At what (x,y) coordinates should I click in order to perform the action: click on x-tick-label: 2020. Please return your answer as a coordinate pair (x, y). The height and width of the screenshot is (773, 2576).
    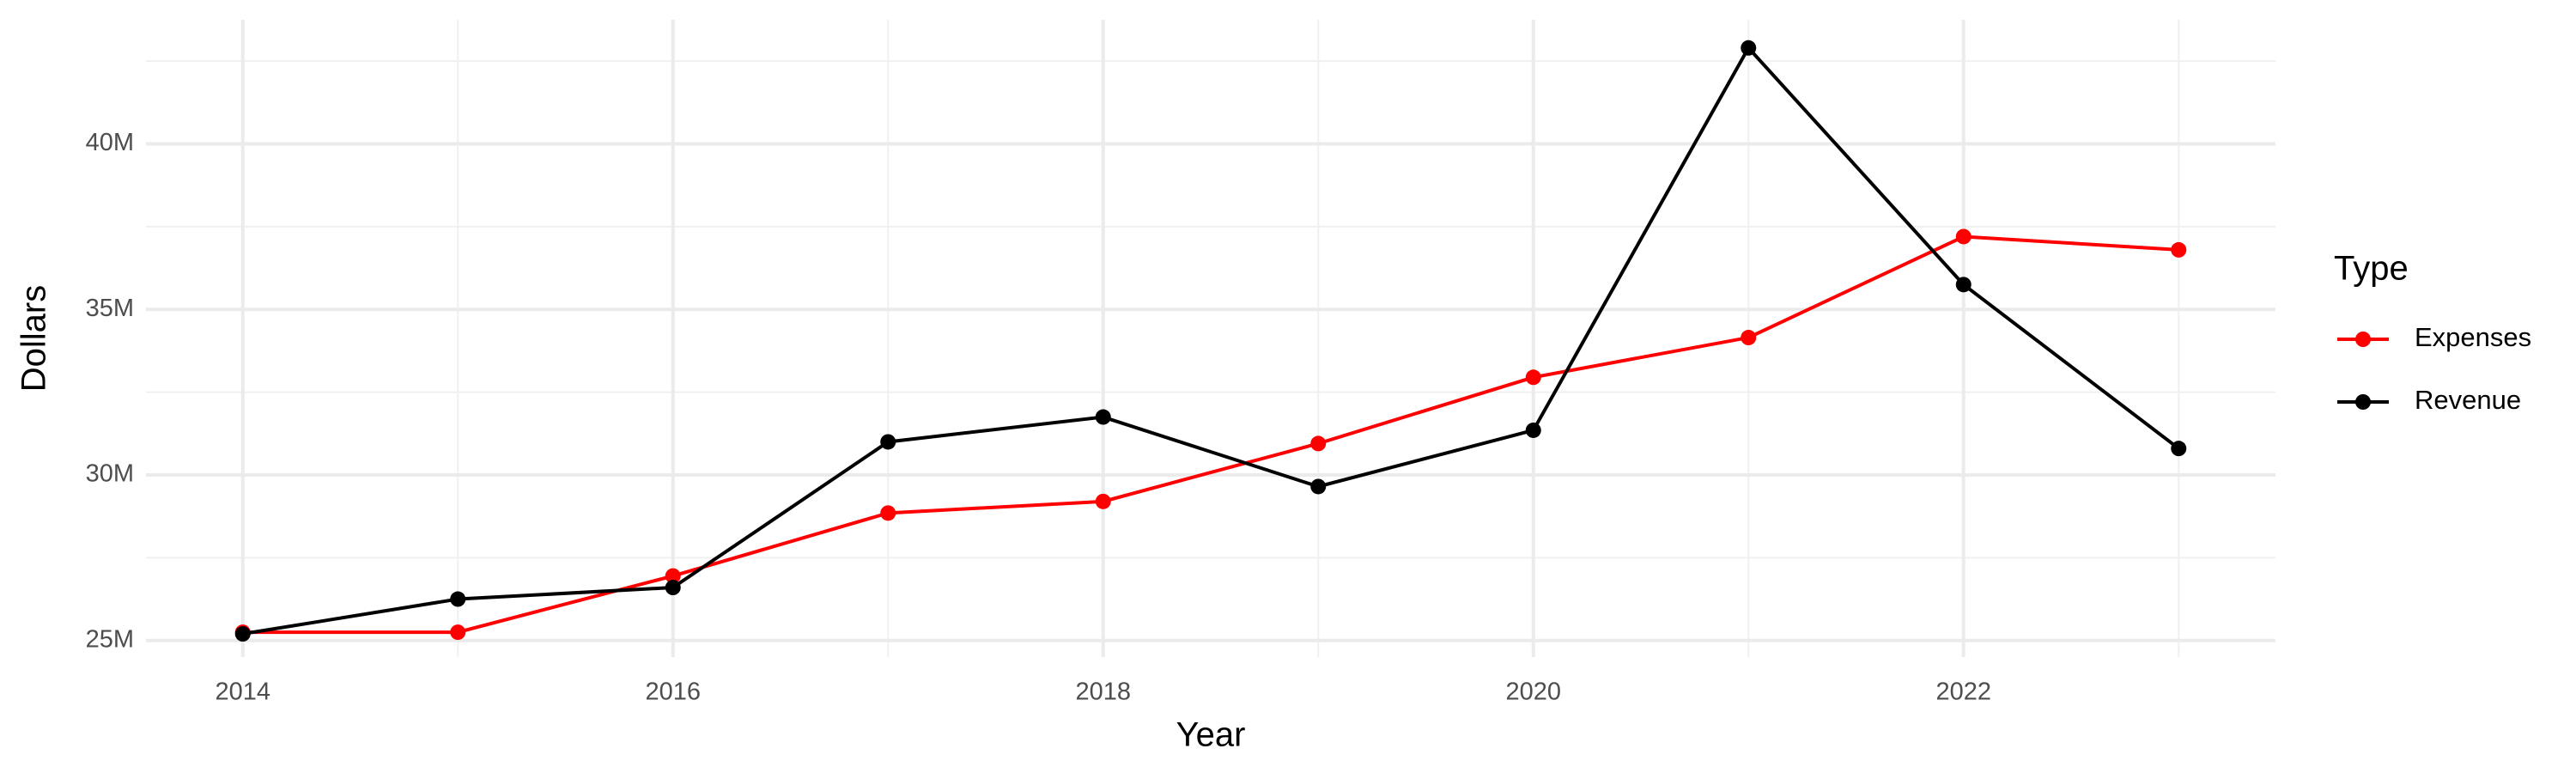
    Looking at the image, I should click on (1533, 692).